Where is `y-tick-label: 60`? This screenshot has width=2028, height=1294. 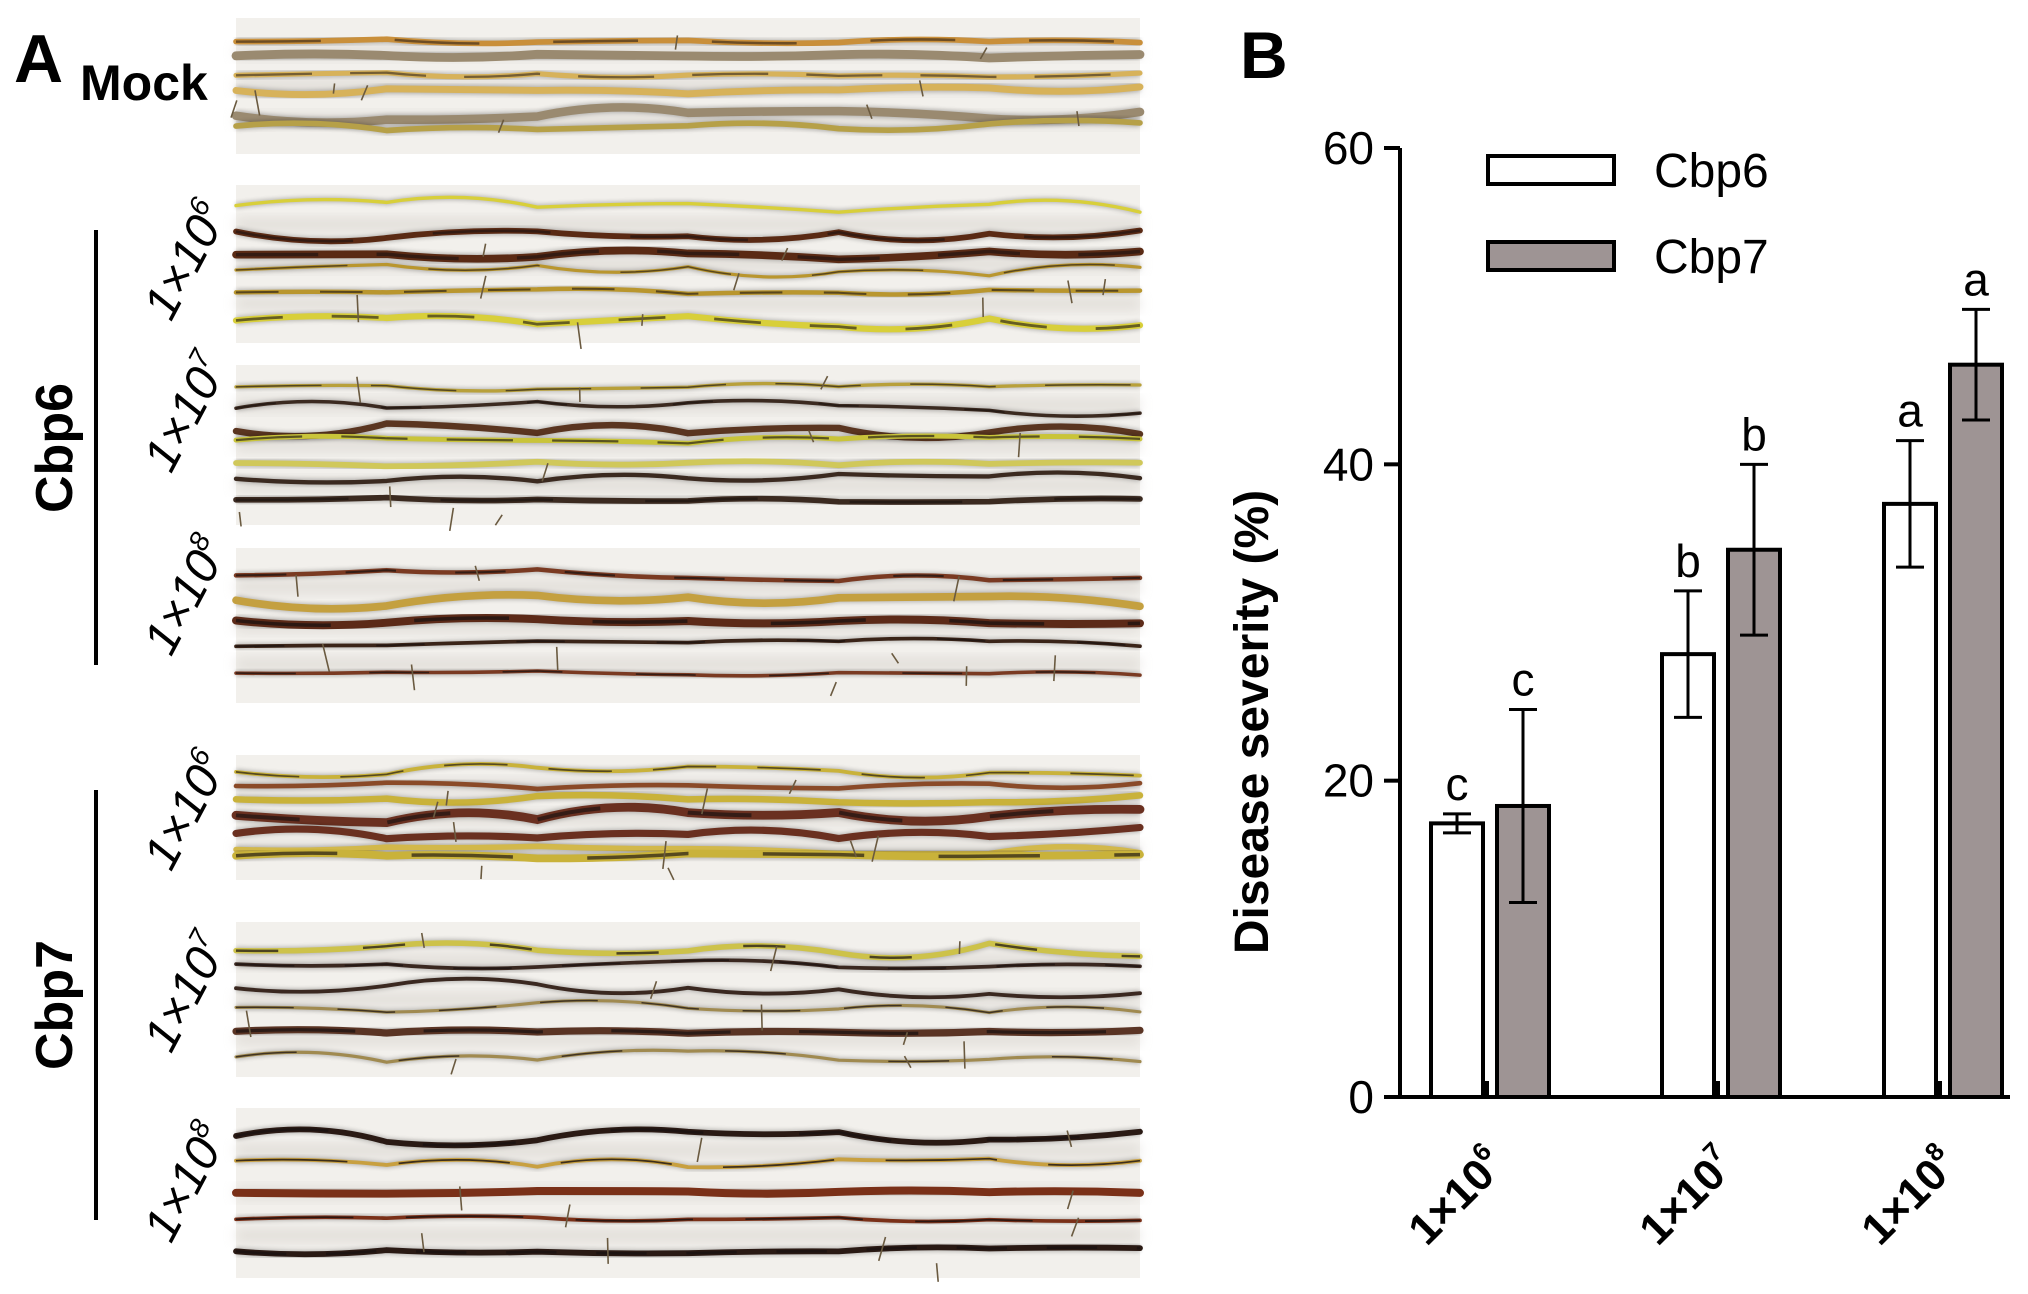
y-tick-label: 60 is located at coordinates (1348, 148).